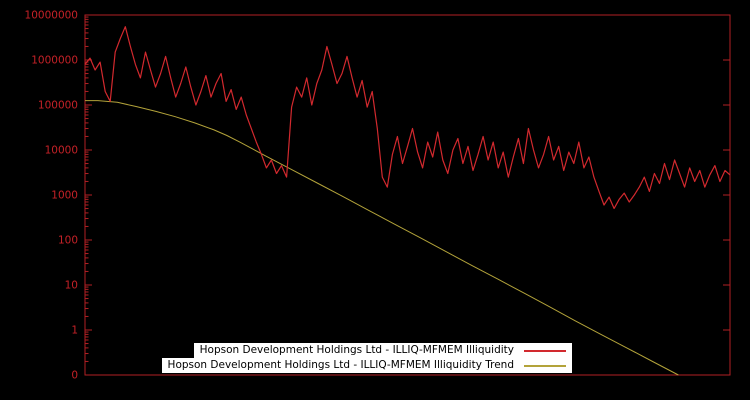 The height and width of the screenshot is (400, 750). Describe the element at coordinates (68, 241) in the screenshot. I see `svg-text: 100` at that location.